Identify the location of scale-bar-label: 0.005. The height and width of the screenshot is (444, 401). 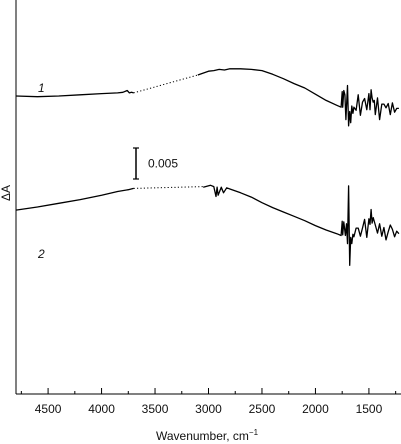
(163, 164).